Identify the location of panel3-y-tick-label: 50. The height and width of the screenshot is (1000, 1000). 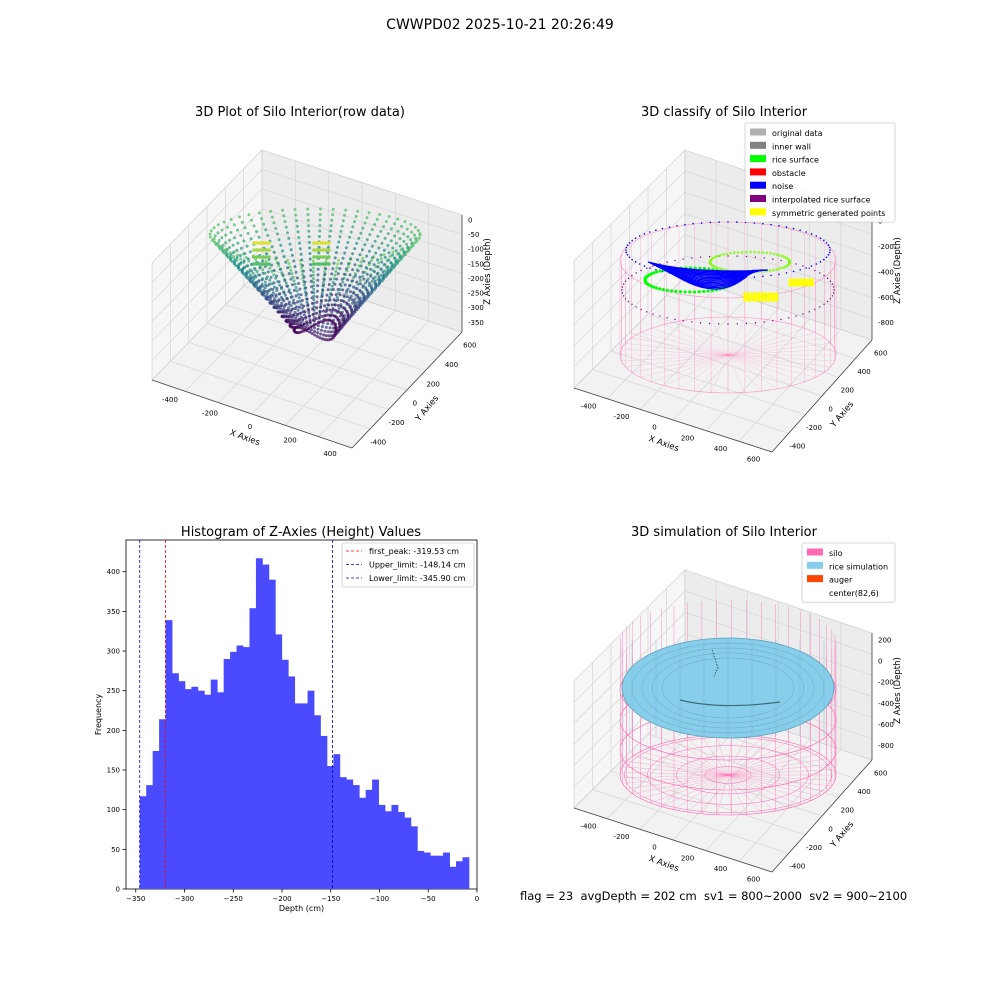
(115, 850).